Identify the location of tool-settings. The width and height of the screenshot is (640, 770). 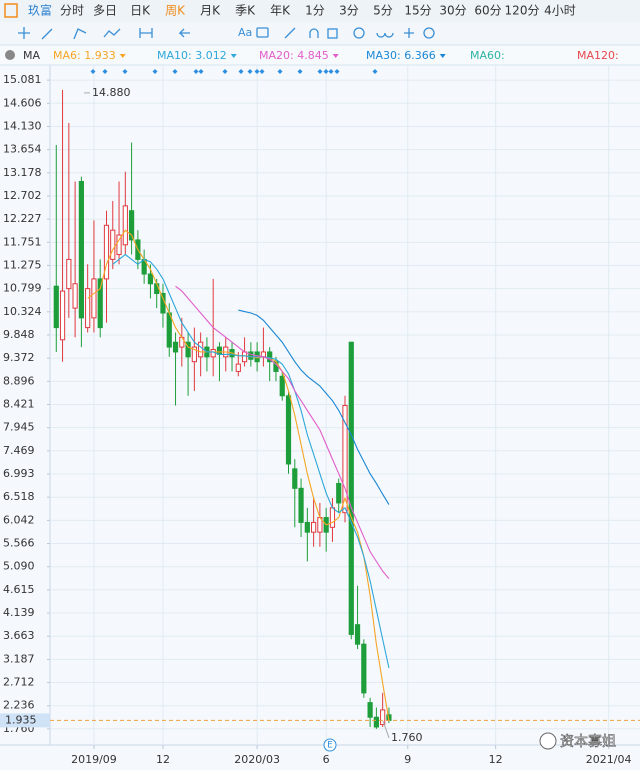
(429, 33).